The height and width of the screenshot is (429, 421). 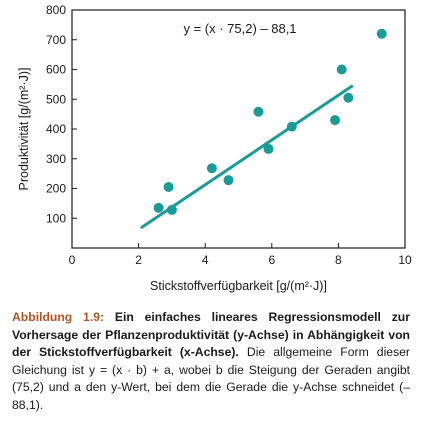 What do you see at coordinates (56, 40) in the screenshot?
I see `y-tick-label: 700` at bounding box center [56, 40].